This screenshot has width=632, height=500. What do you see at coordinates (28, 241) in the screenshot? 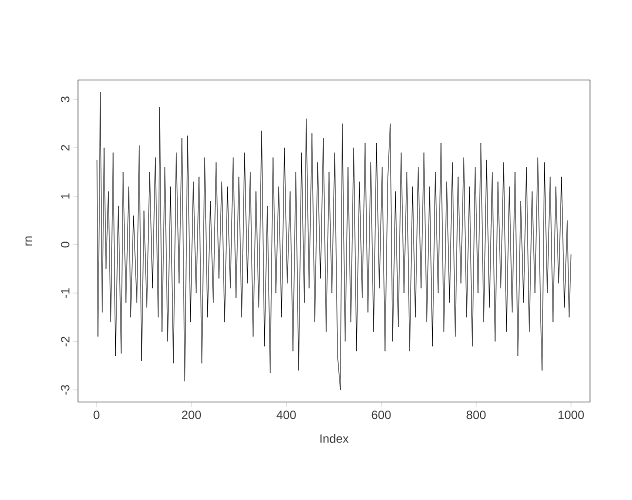
I see `y-axis-title: rn` at bounding box center [28, 241].